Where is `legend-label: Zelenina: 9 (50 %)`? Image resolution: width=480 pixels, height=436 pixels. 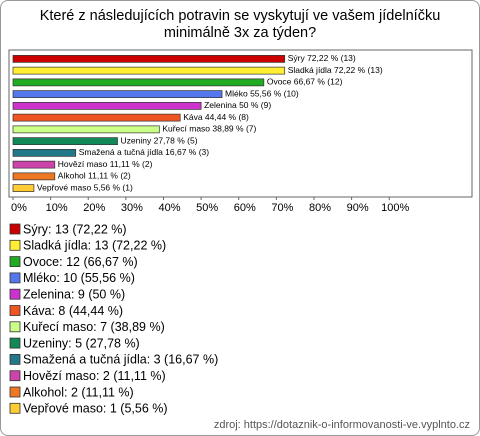 legend-label: Zelenina: 9 (50 %) is located at coordinates (74, 294).